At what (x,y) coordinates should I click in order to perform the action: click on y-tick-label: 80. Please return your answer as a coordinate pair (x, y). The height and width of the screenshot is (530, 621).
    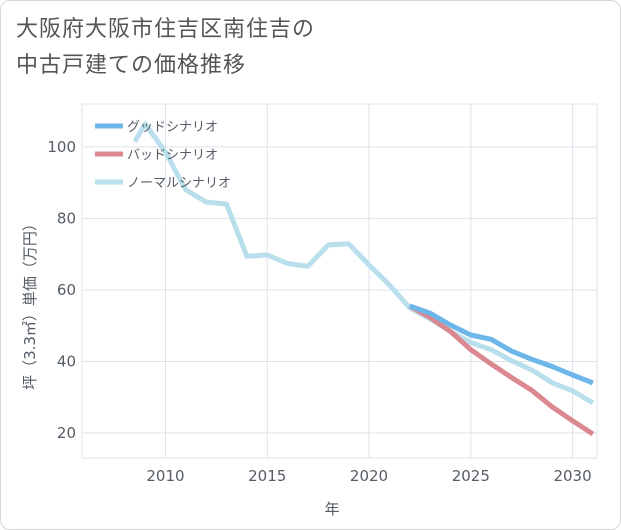
    Looking at the image, I should click on (66, 218).